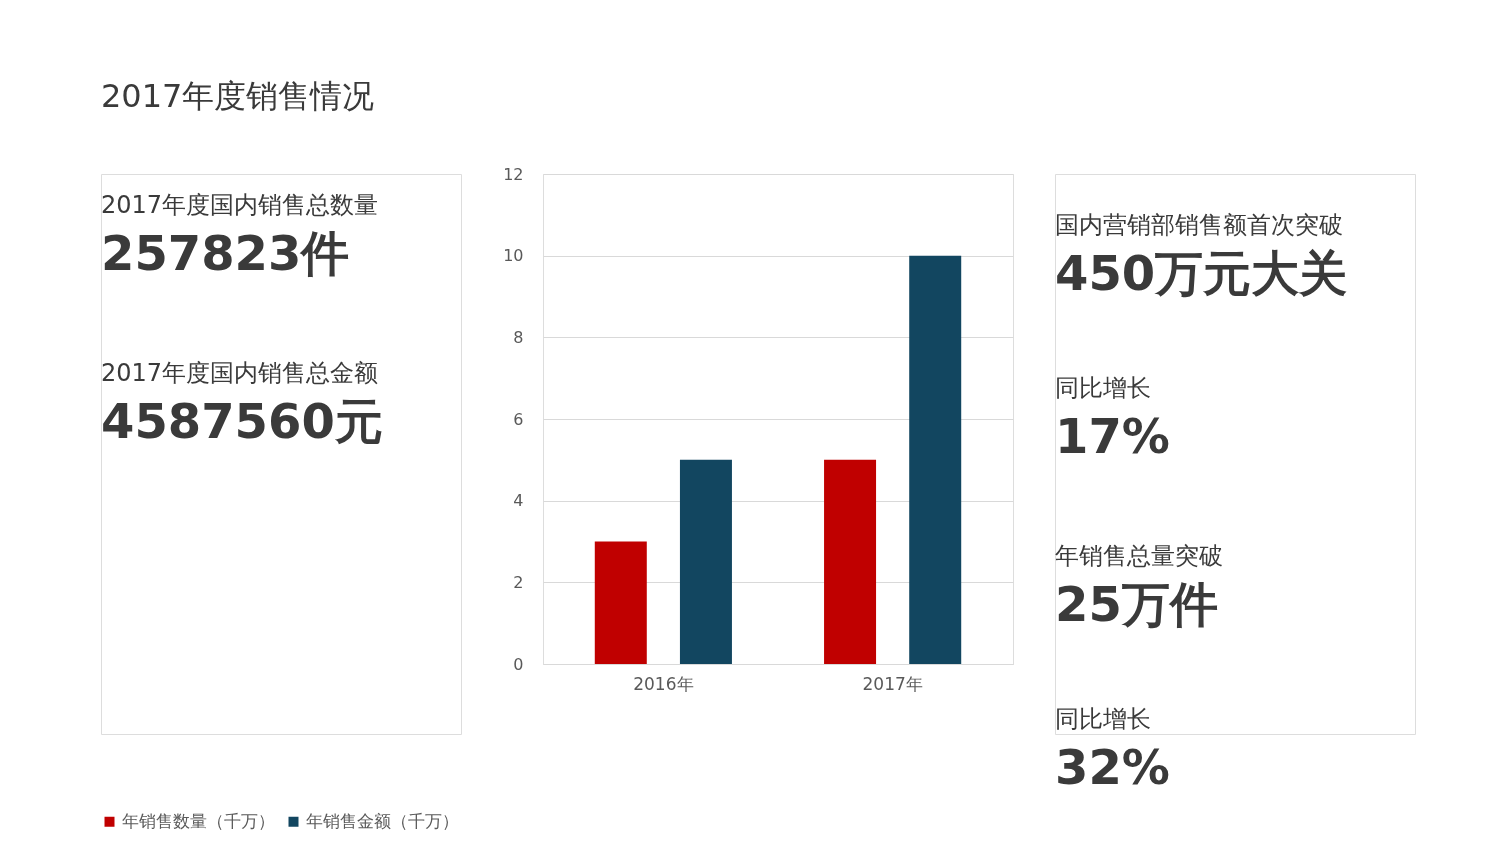  I want to click on text: 4587560元, so click(242, 421).